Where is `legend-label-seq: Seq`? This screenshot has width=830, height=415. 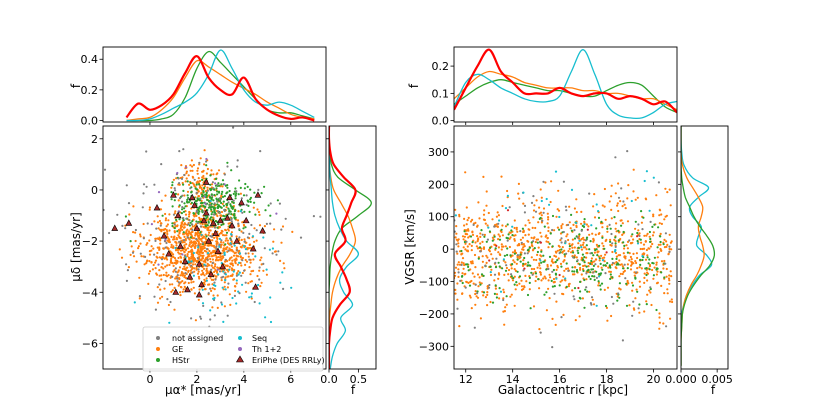
legend-label-seq: Seq is located at coordinates (259, 338).